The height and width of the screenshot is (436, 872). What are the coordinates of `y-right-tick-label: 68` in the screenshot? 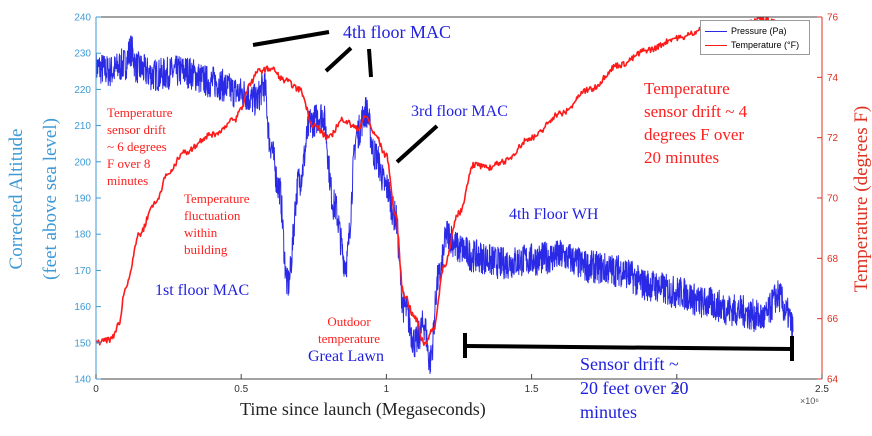 It's located at (833, 259).